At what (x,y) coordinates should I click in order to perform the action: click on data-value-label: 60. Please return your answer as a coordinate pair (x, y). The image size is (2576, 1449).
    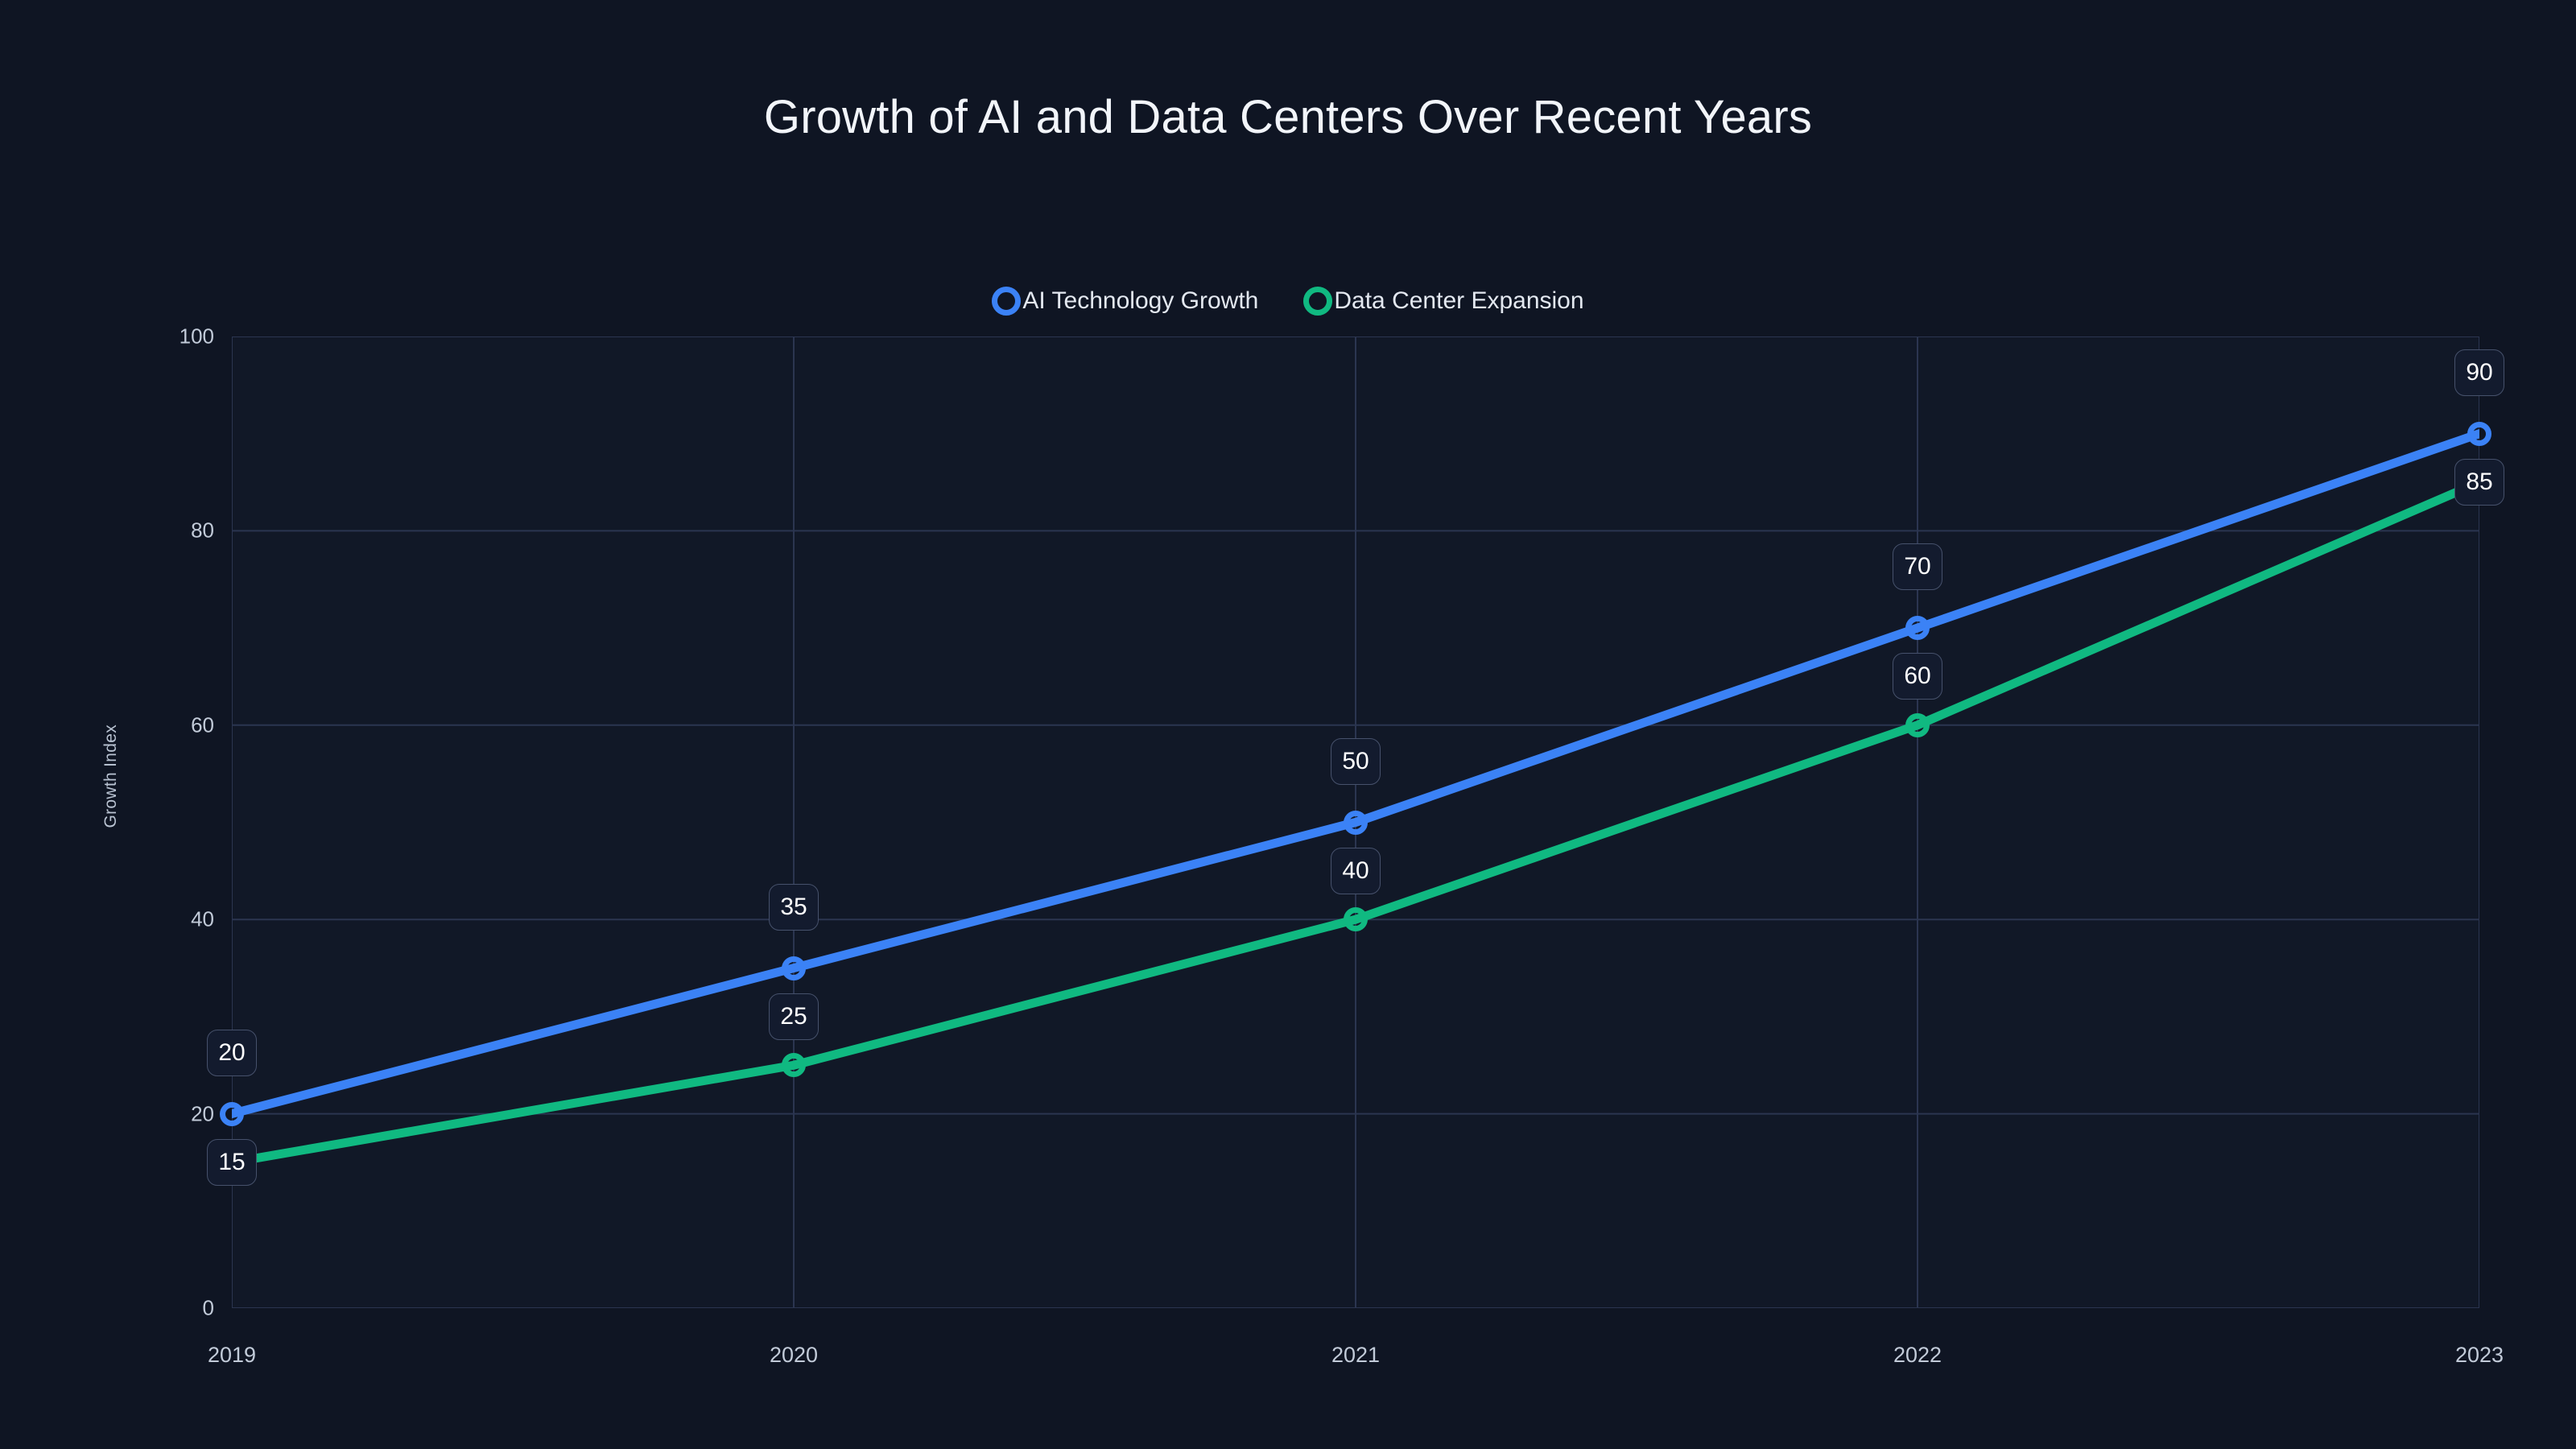
    Looking at the image, I should click on (1917, 676).